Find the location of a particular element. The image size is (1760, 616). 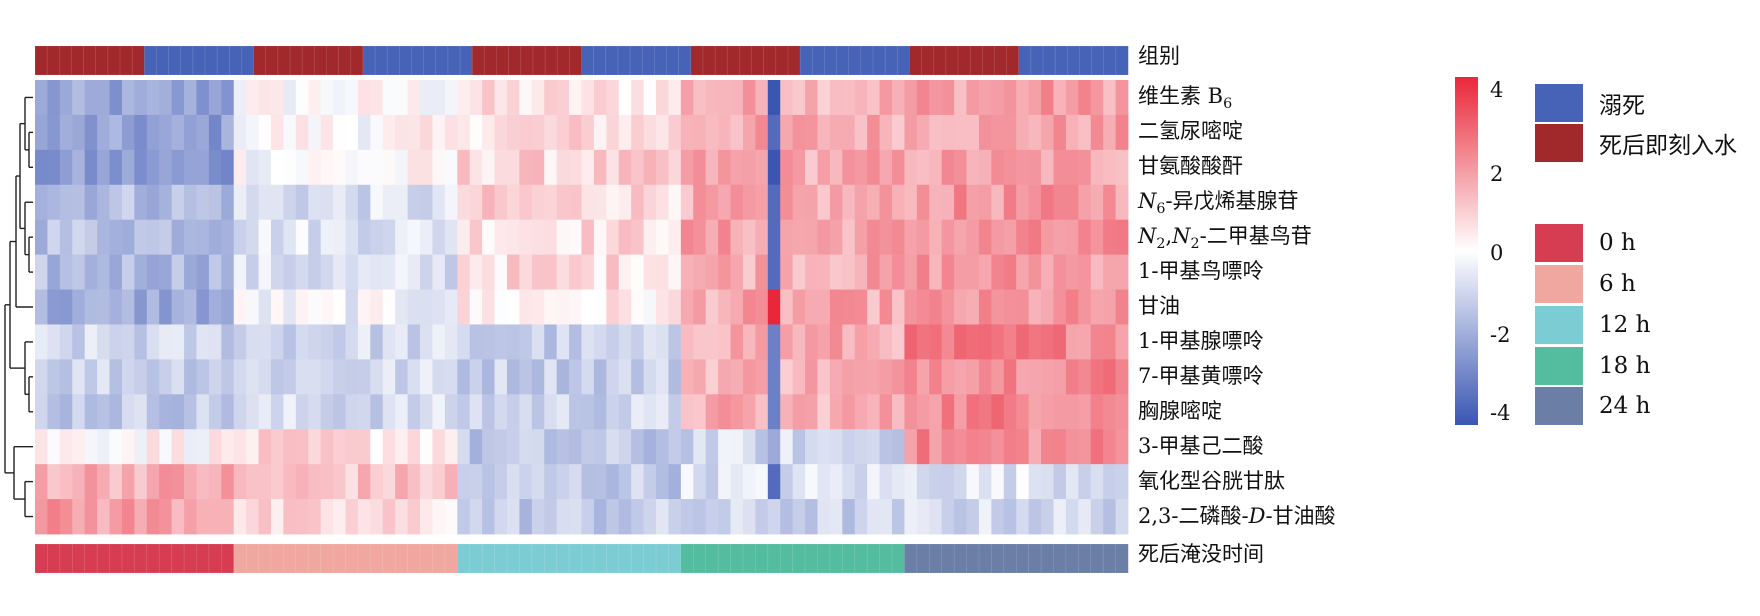

legend-item-24h: 24 h is located at coordinates (1592, 406).